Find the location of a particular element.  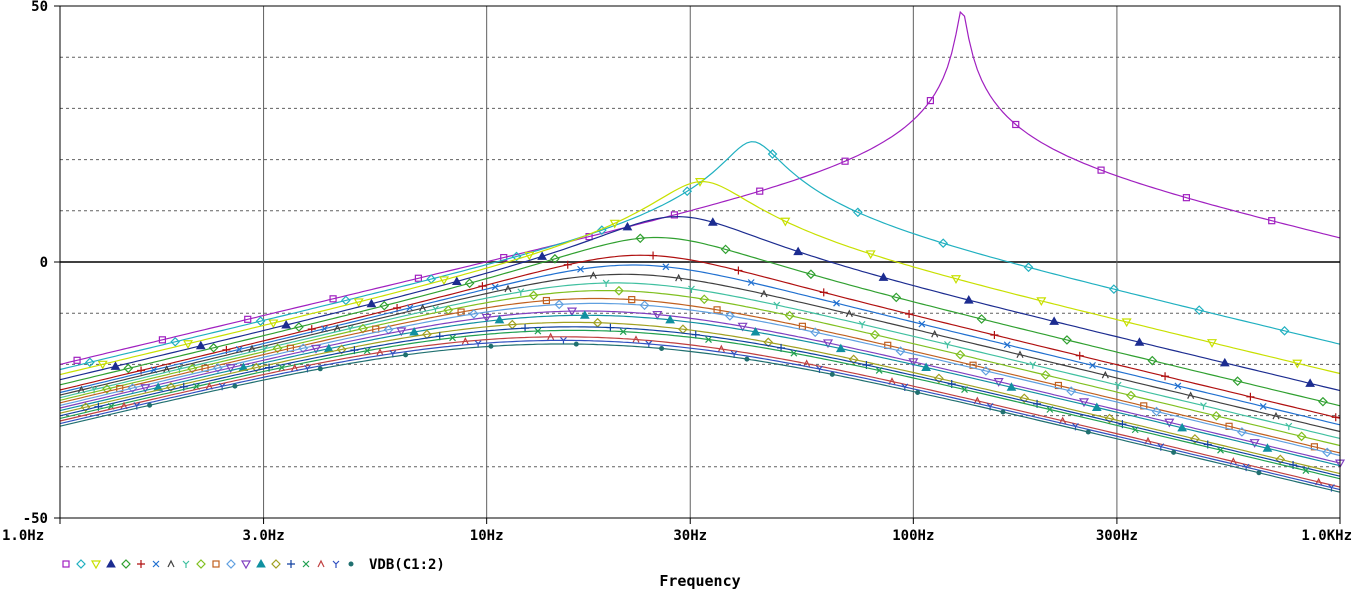

y-tick-label: 0 is located at coordinates (44, 263).